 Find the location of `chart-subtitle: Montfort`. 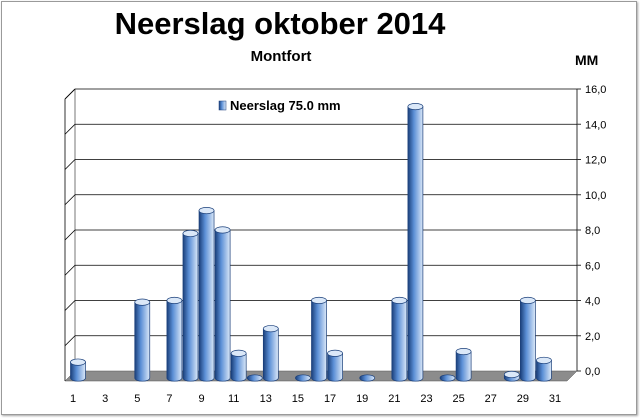

chart-subtitle: Montfort is located at coordinates (281, 56).